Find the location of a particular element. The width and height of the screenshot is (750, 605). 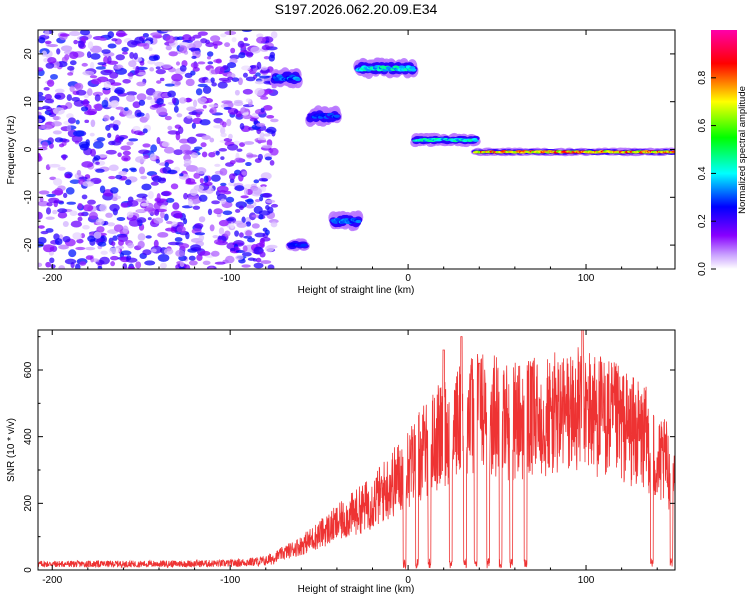

y-tick-label: 10 is located at coordinates (28, 102).